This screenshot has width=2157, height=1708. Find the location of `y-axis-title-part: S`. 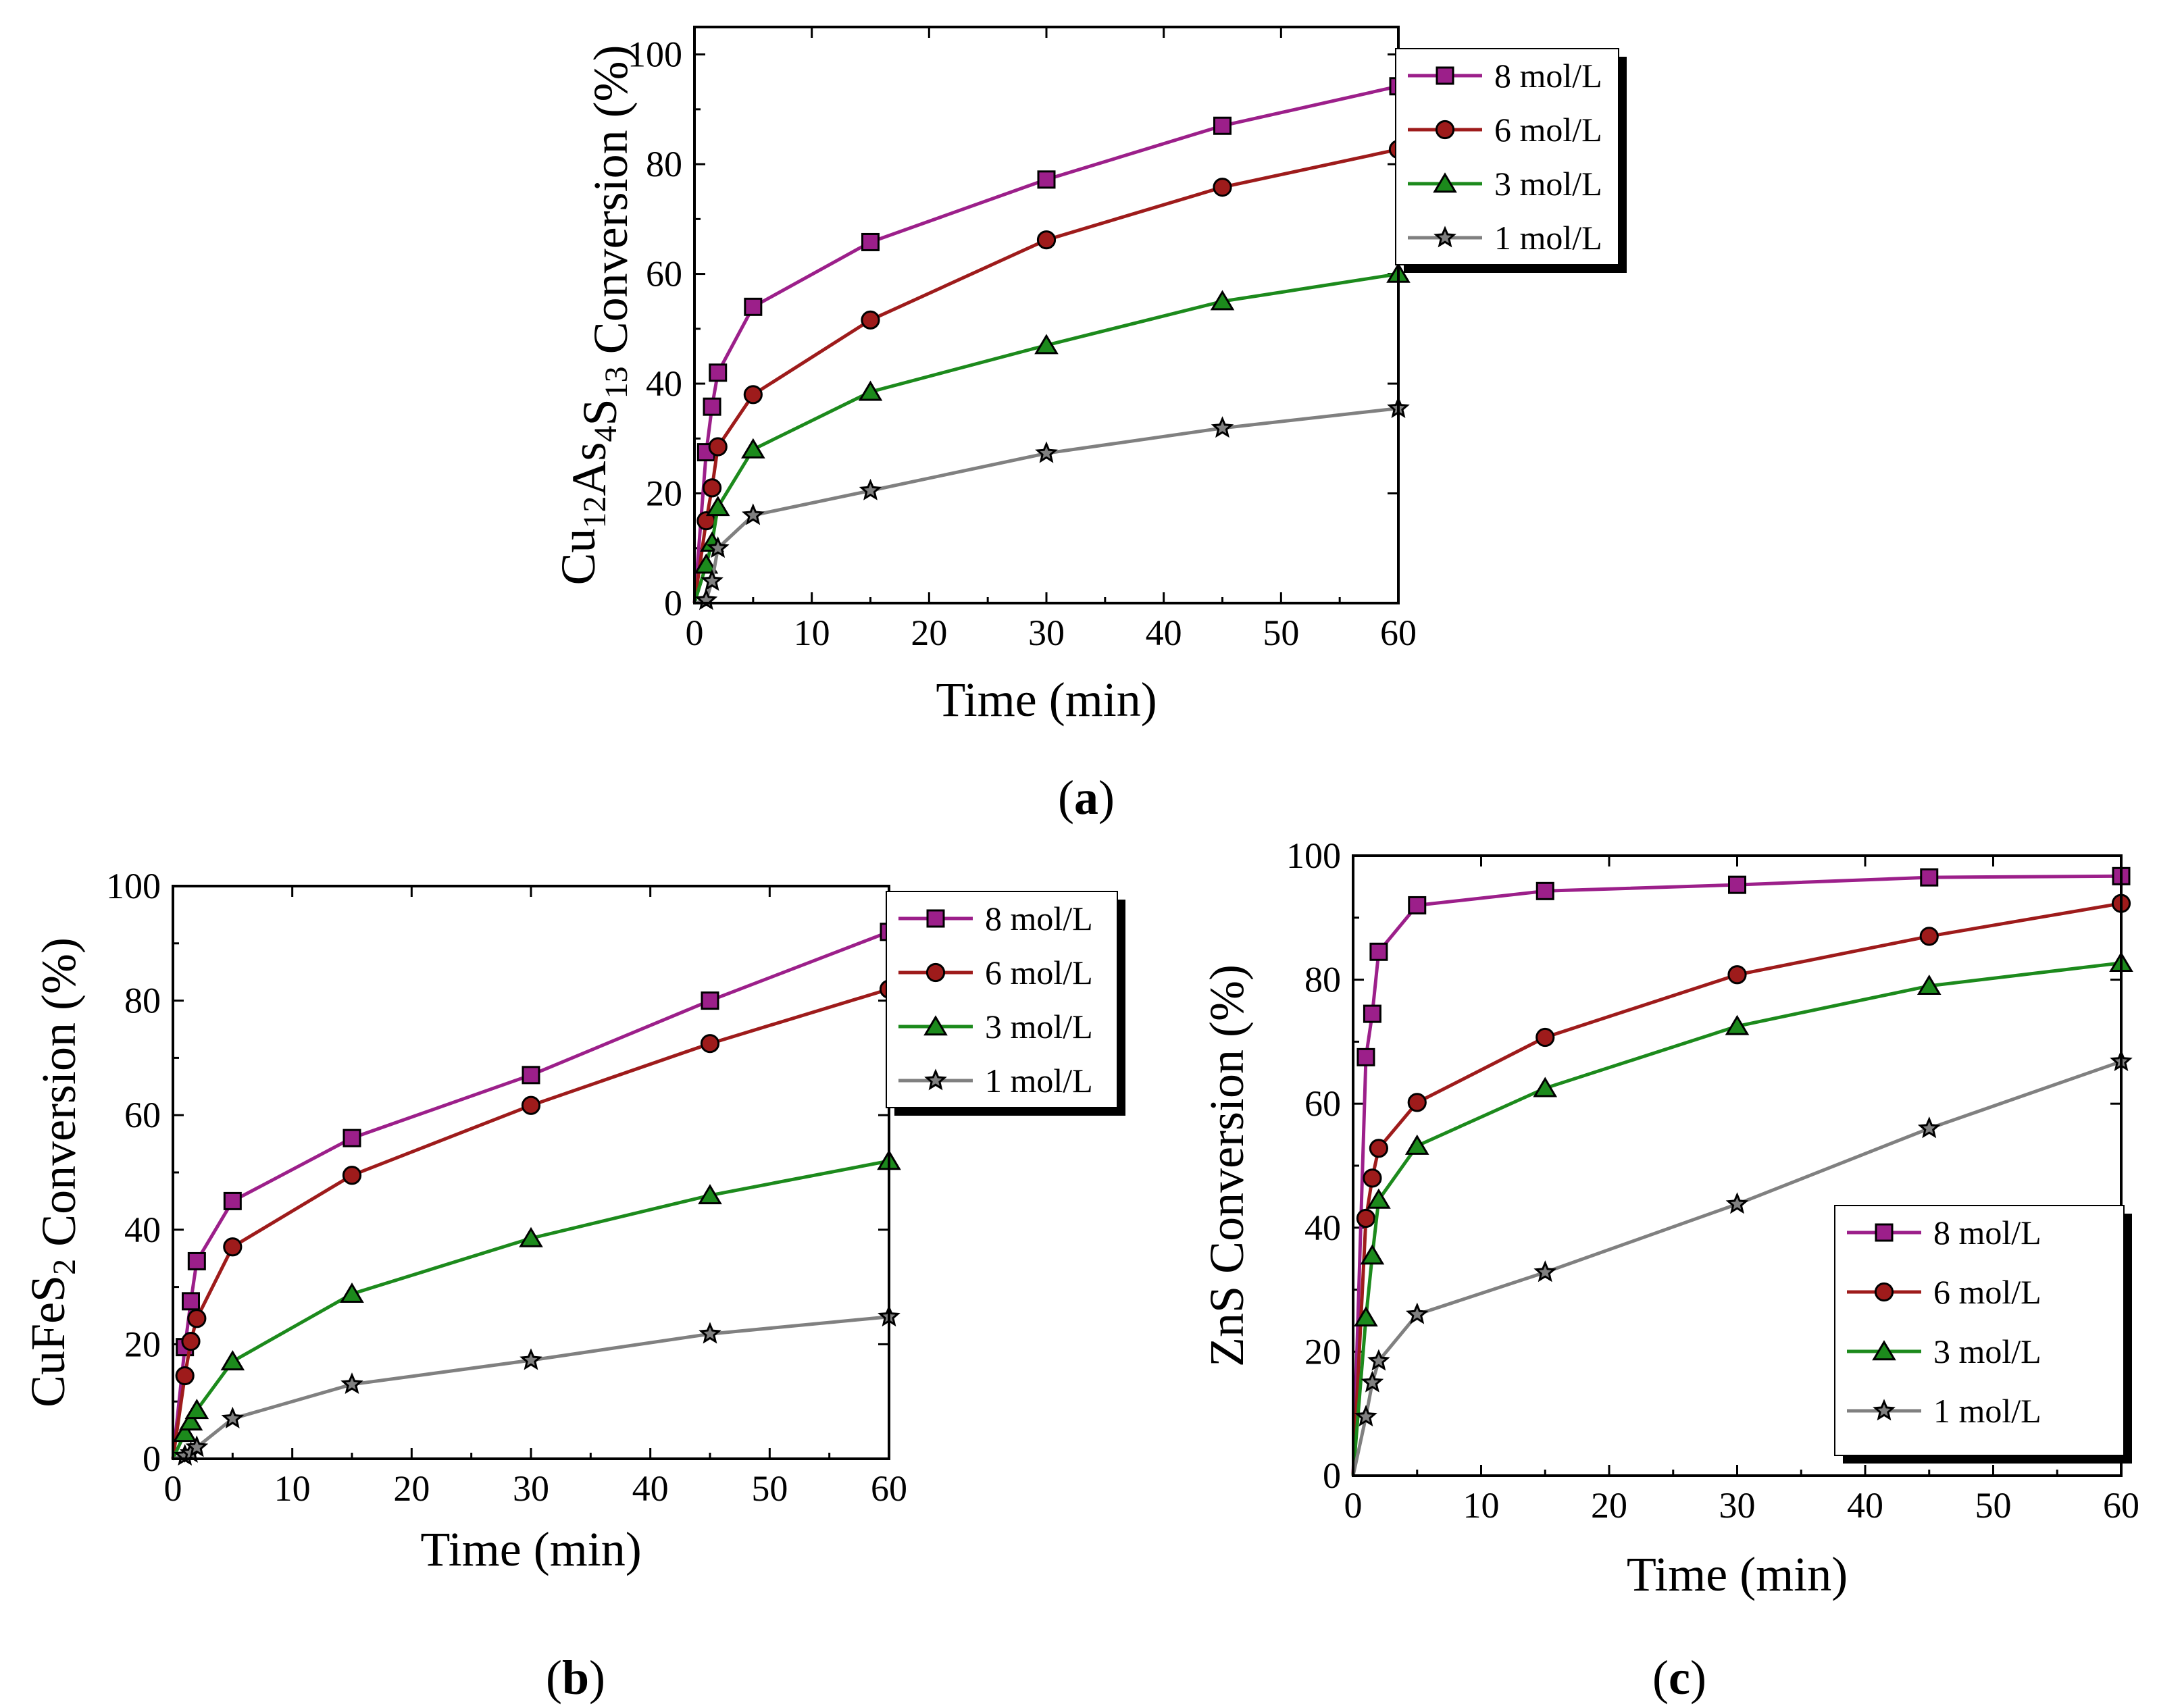

y-axis-title-part: S is located at coordinates (600, 411).